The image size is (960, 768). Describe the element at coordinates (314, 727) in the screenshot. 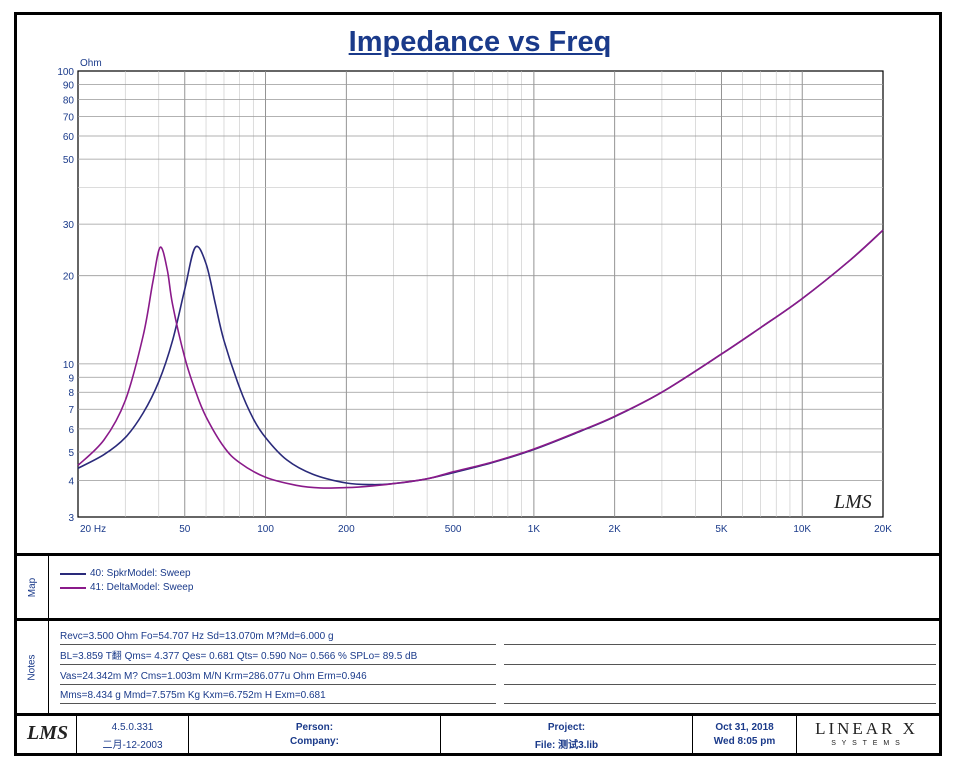

I see `person-label: Person:` at that location.